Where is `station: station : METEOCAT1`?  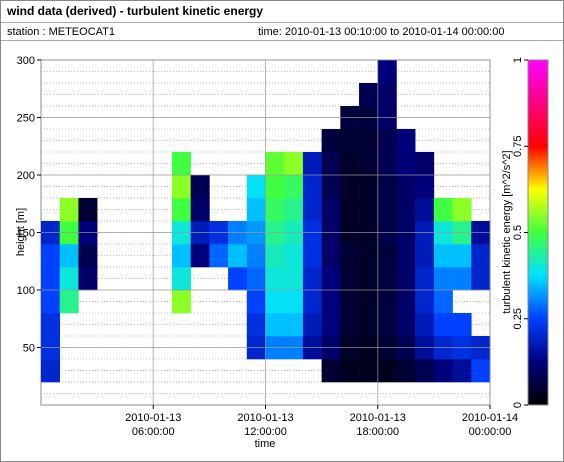 station: station : METEOCAT1 is located at coordinates (61, 32).